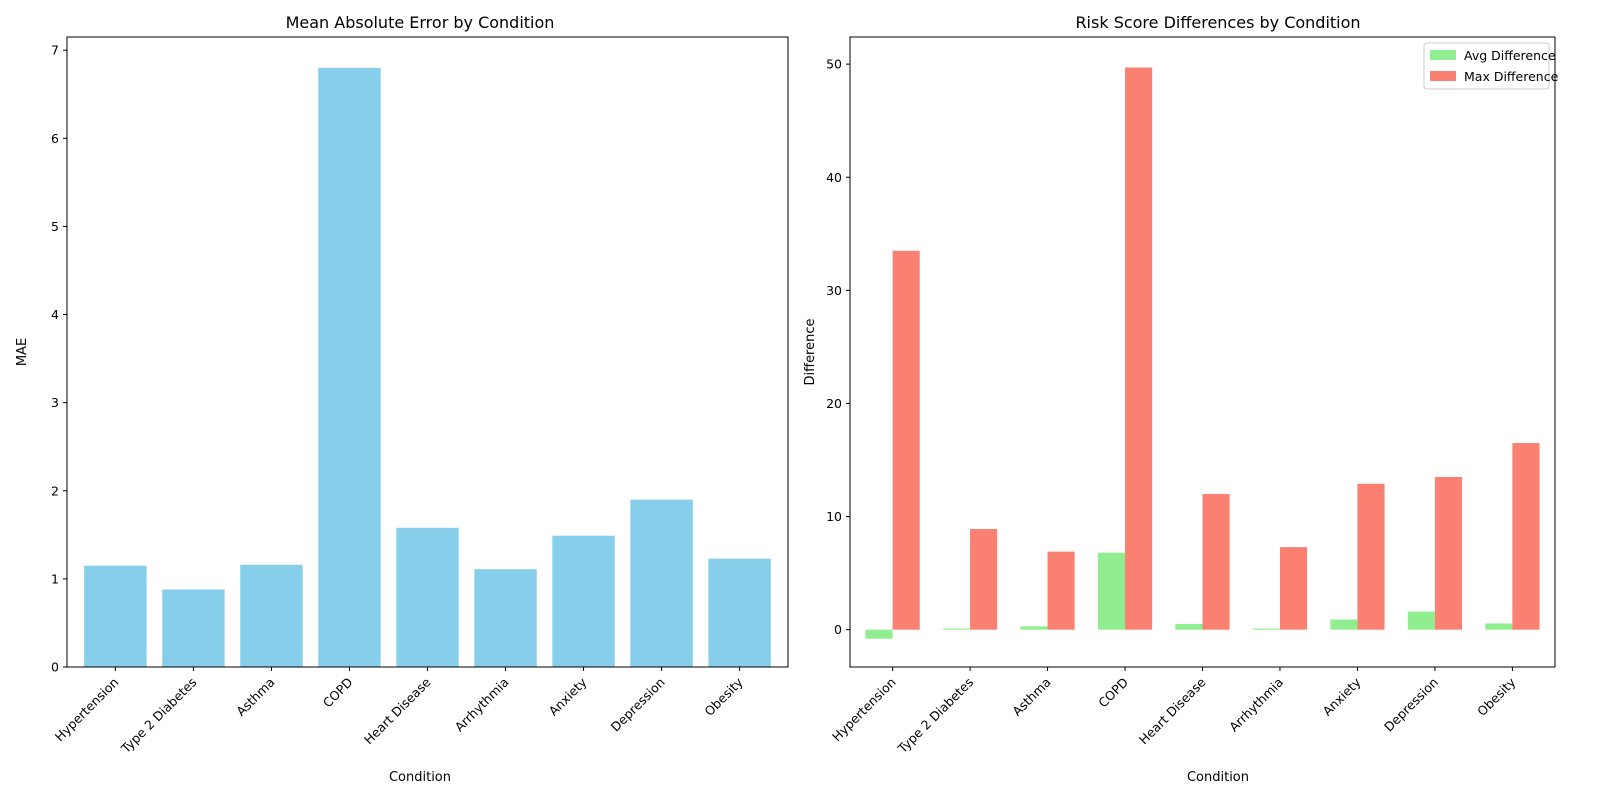 Image resolution: width=1600 pixels, height=800 pixels. What do you see at coordinates (1448, 553) in the screenshot?
I see `risk-bar-max-difference-depression` at bounding box center [1448, 553].